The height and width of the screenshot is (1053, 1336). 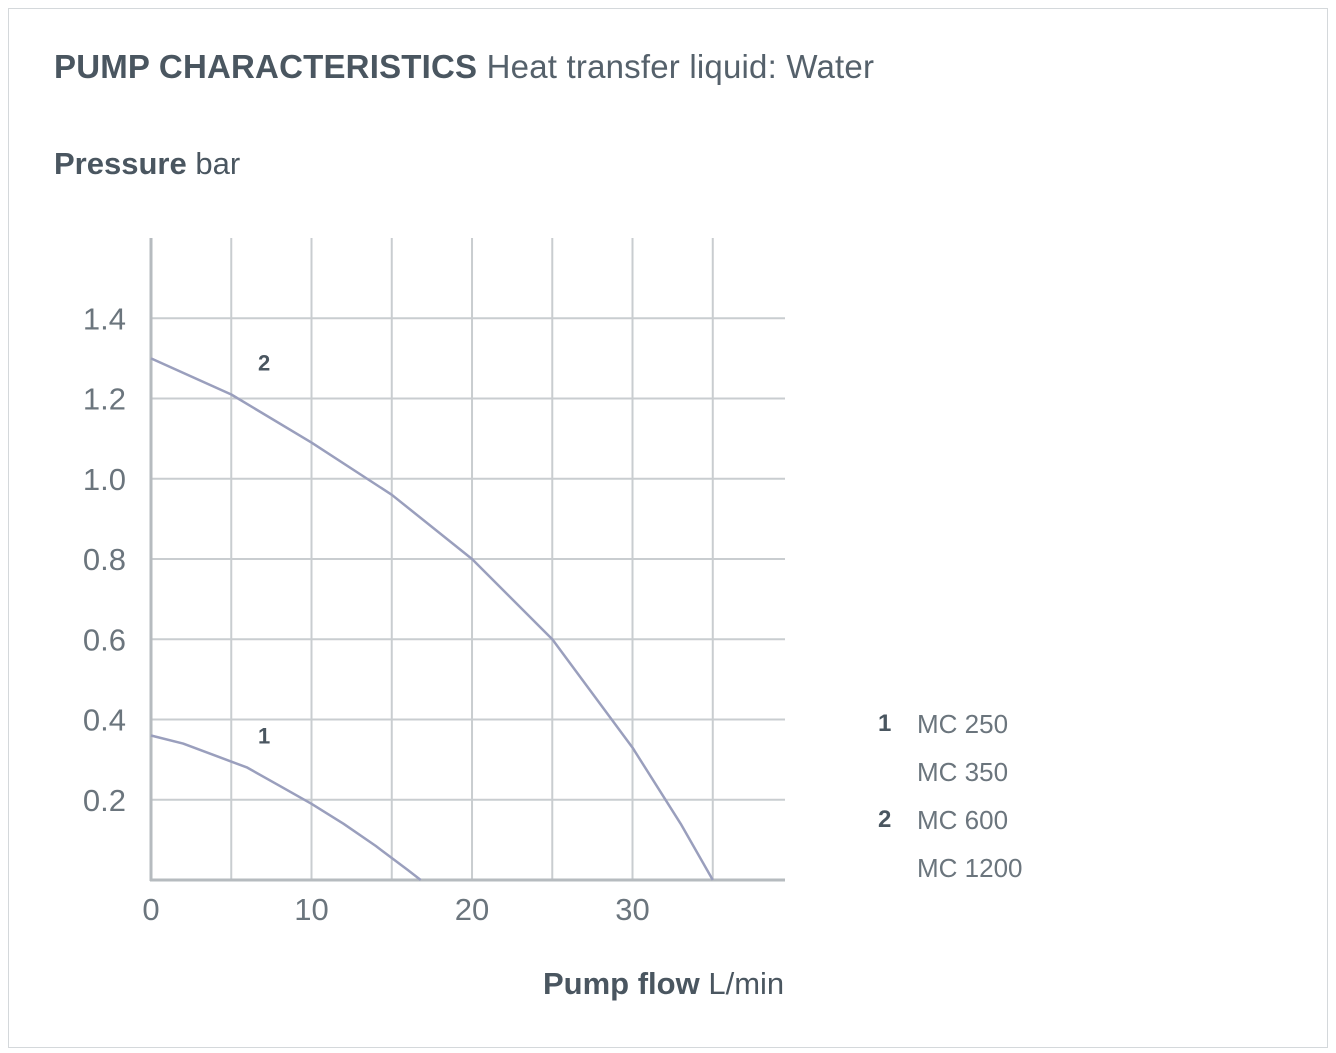 What do you see at coordinates (963, 723) in the screenshot?
I see `legend-model: MC 250` at bounding box center [963, 723].